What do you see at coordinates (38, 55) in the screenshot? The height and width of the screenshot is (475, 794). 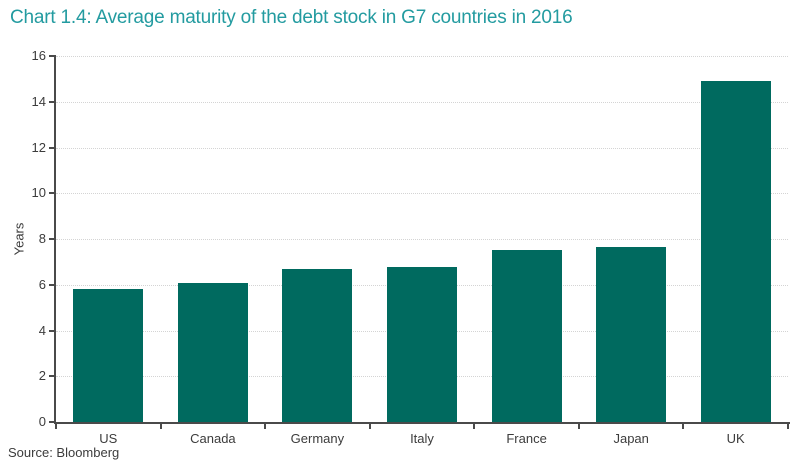 I see `y-tick-label-16: 16` at bounding box center [38, 55].